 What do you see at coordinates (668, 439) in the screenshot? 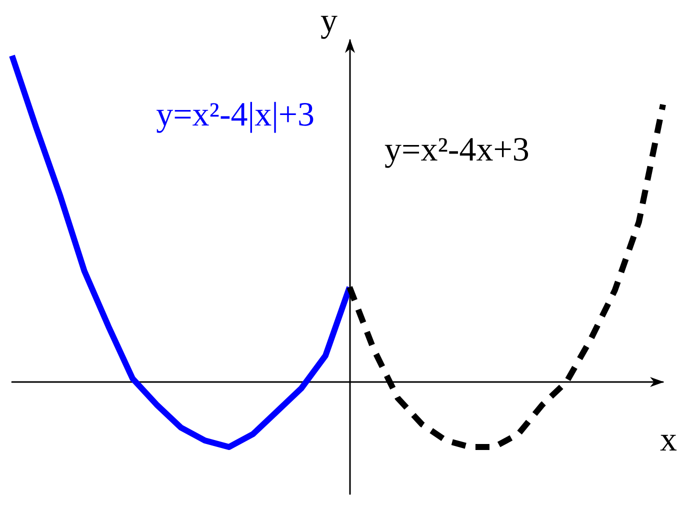
I see `x-axis-title: x` at bounding box center [668, 439].